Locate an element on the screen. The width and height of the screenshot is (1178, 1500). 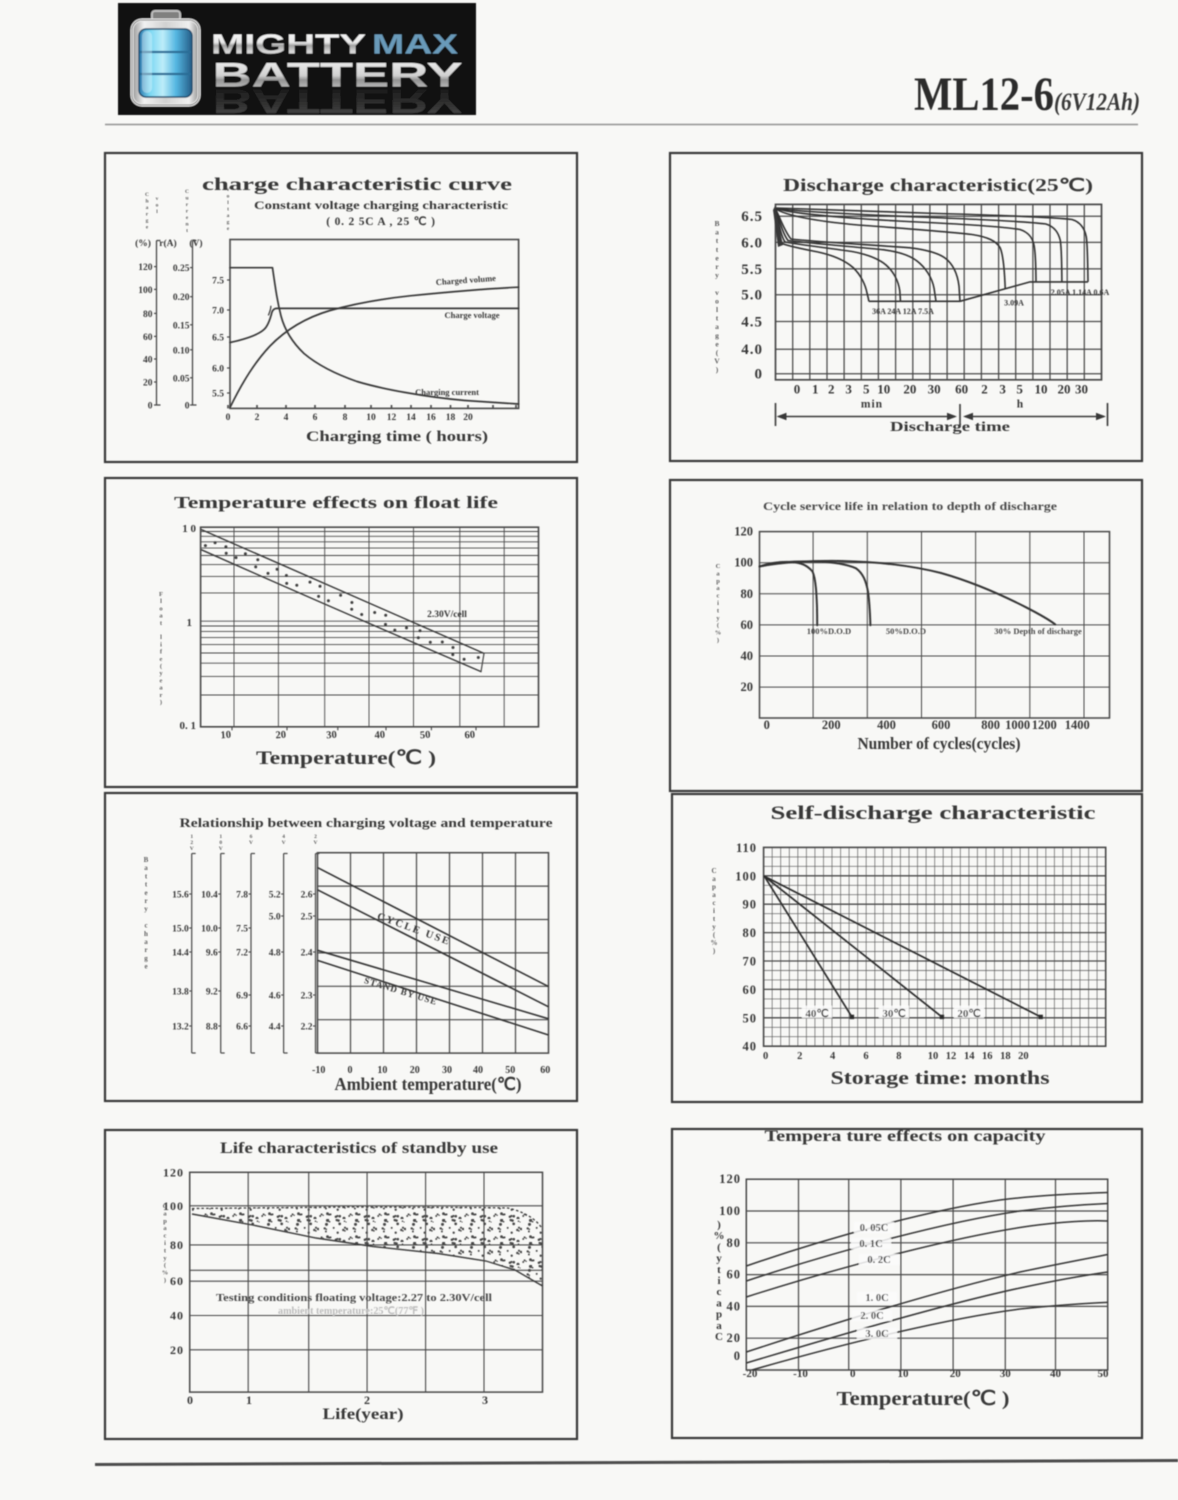
svg-text: 120 is located at coordinates (730, 1179).